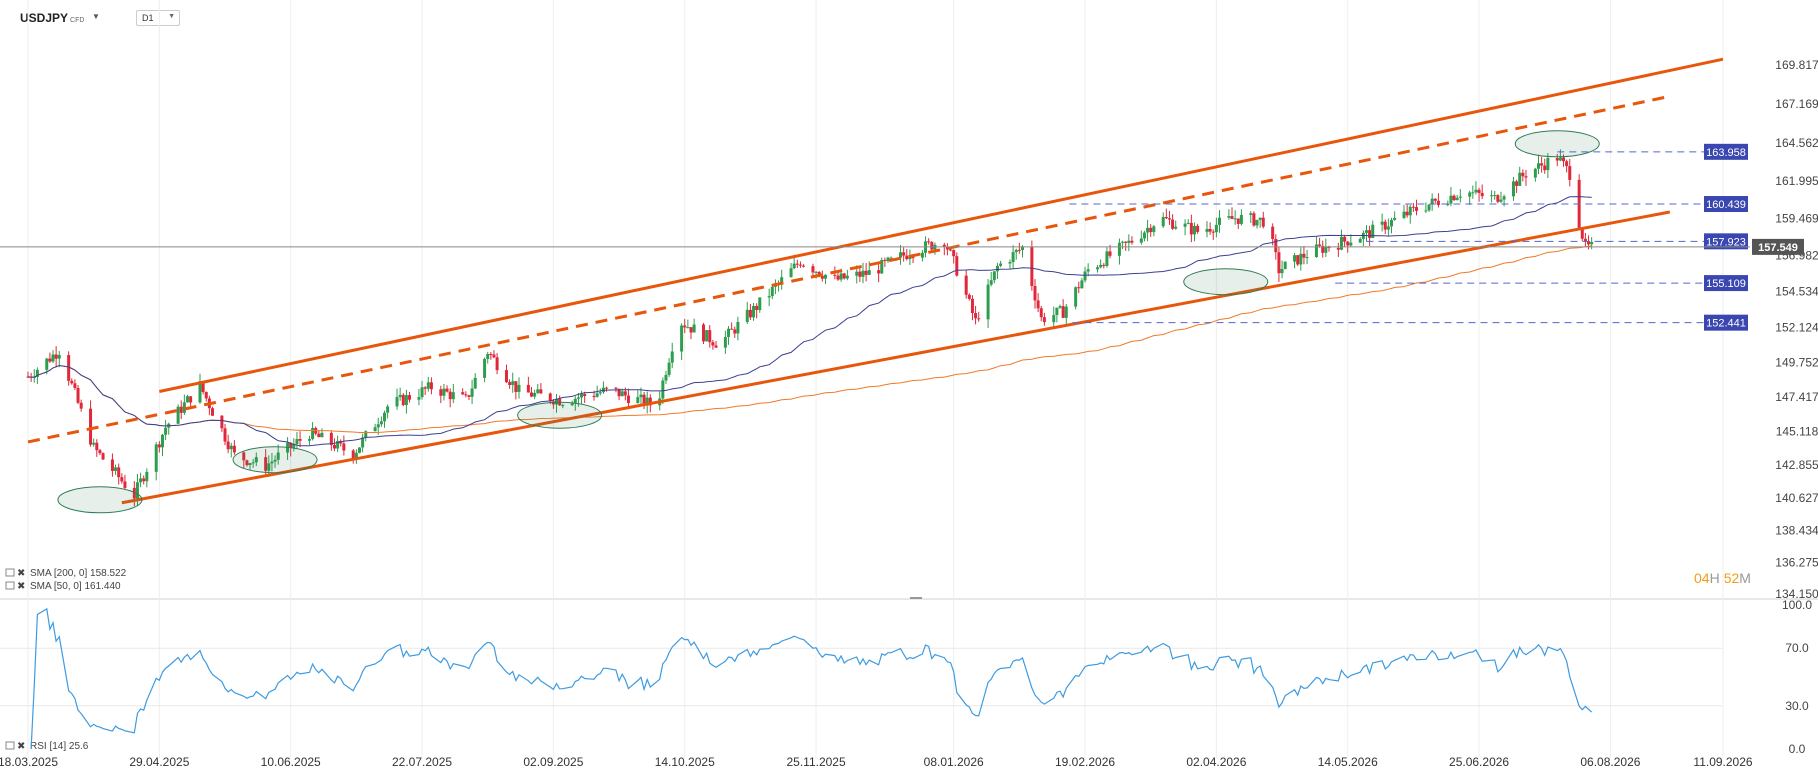 This screenshot has width=1818, height=779. Describe the element at coordinates (1796, 465) in the screenshot. I see `price-axis-label: 142.855` at that location.